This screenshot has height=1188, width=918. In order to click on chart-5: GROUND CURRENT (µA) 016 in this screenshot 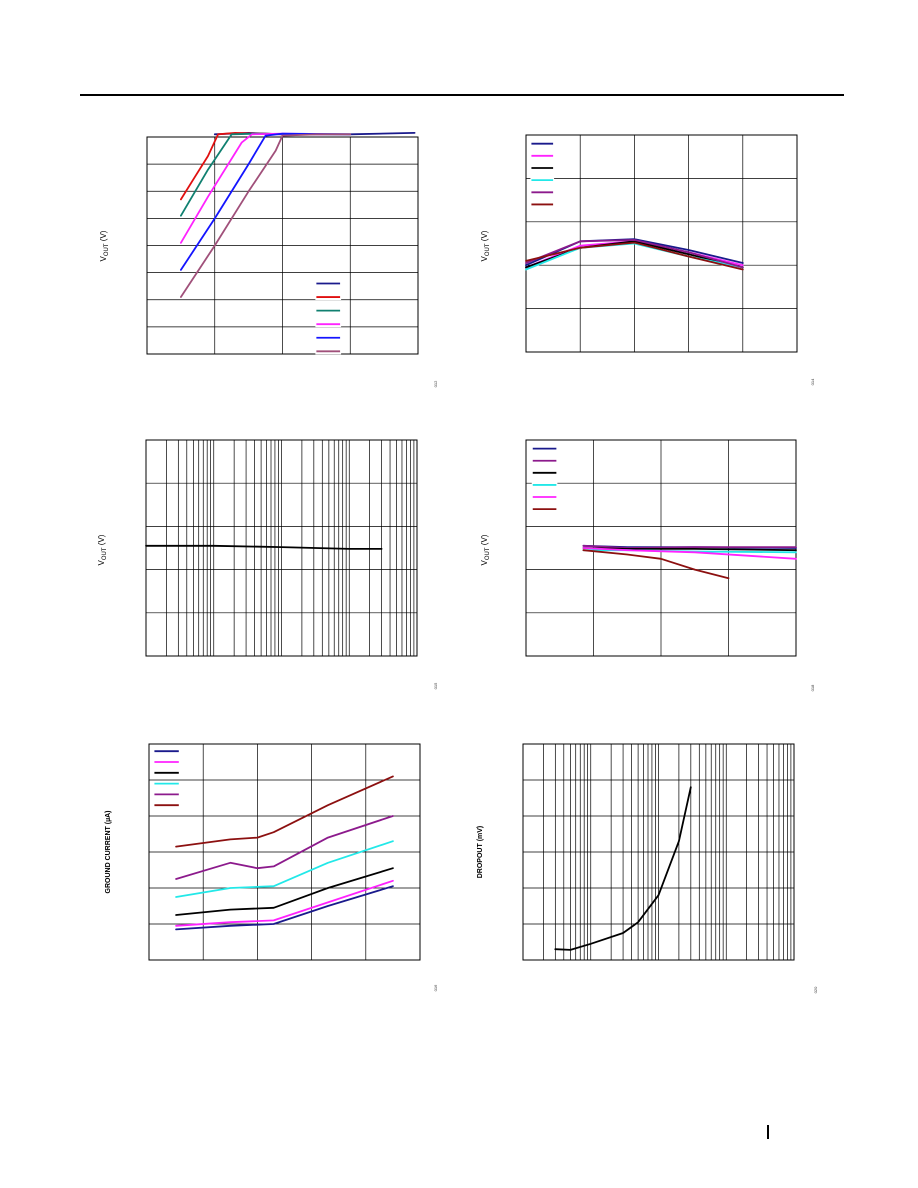, I will do `click(271, 867)`.